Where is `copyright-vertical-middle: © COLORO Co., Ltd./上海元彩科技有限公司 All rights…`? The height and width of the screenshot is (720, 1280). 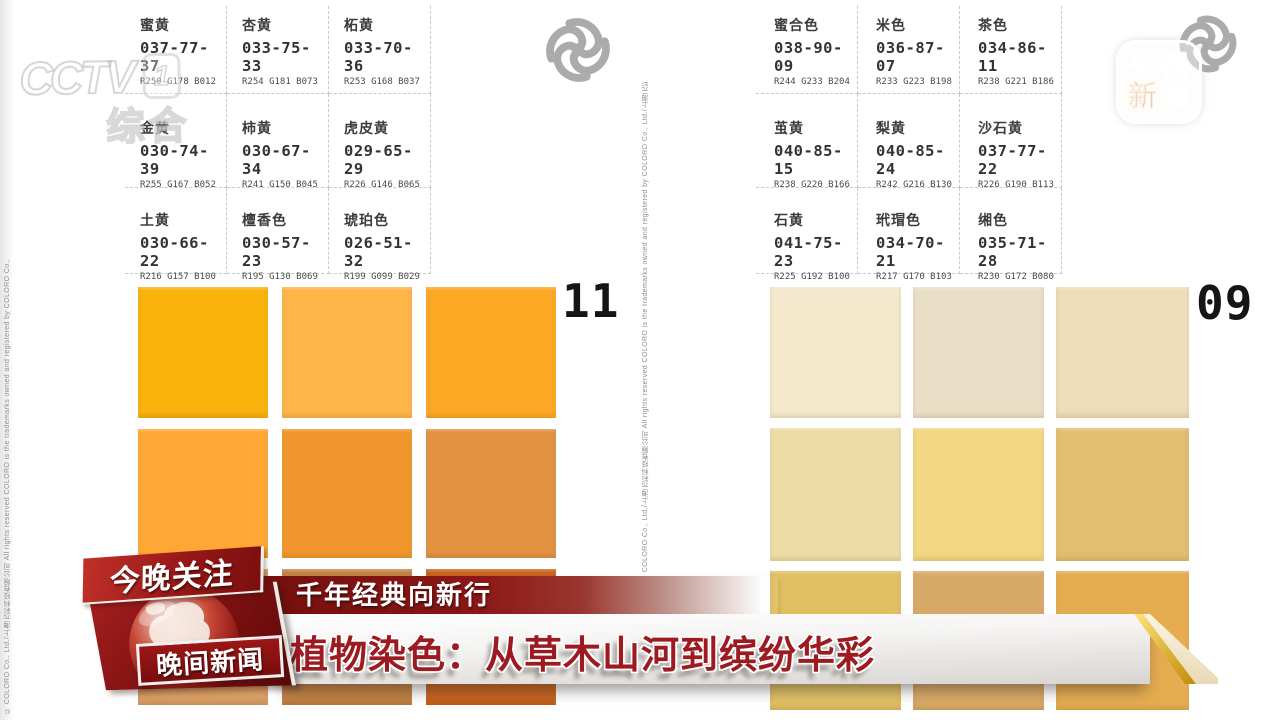
copyright-vertical-middle: © COLORO Co., Ltd./上海元彩科技有限公司 All rights… is located at coordinates (645, 332).